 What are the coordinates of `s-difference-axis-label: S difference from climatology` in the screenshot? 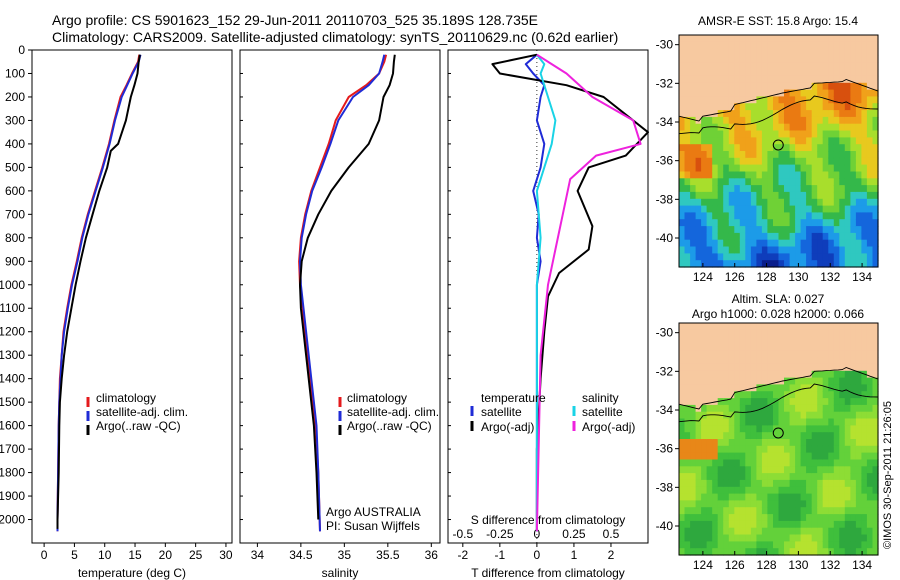 It's located at (548, 520).